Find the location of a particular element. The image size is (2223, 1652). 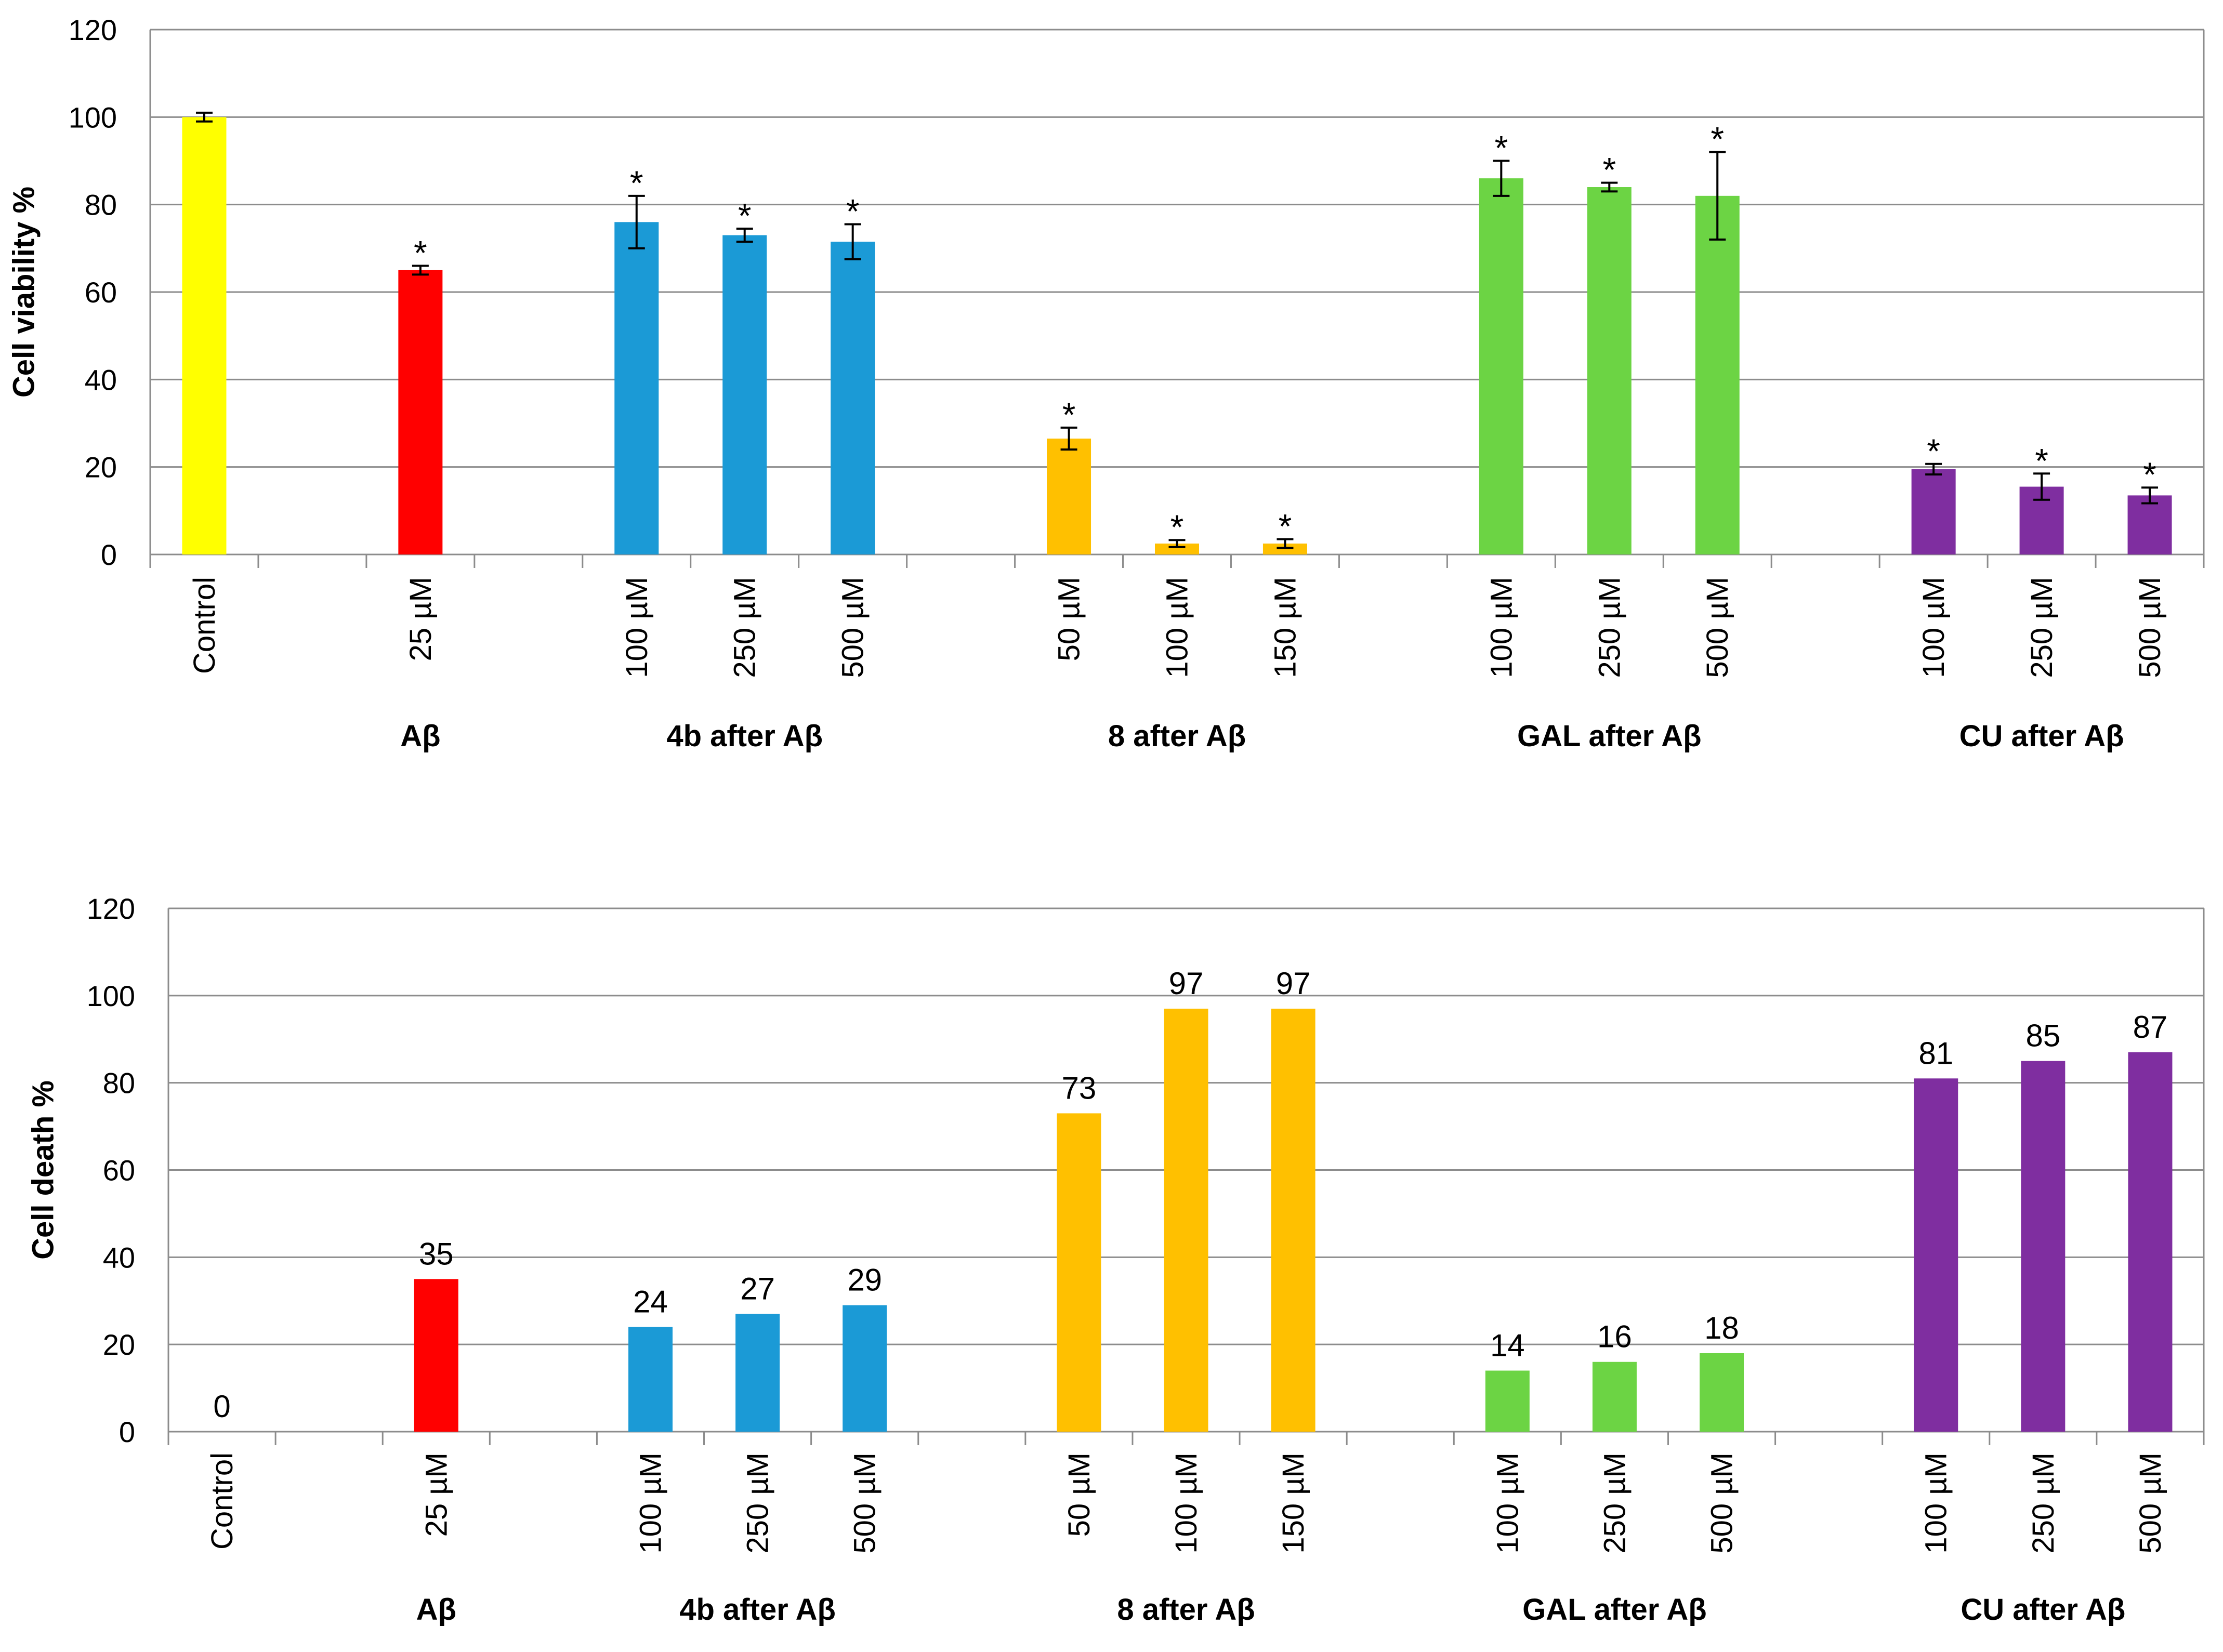

data-label: 87 is located at coordinates (2150, 1027).